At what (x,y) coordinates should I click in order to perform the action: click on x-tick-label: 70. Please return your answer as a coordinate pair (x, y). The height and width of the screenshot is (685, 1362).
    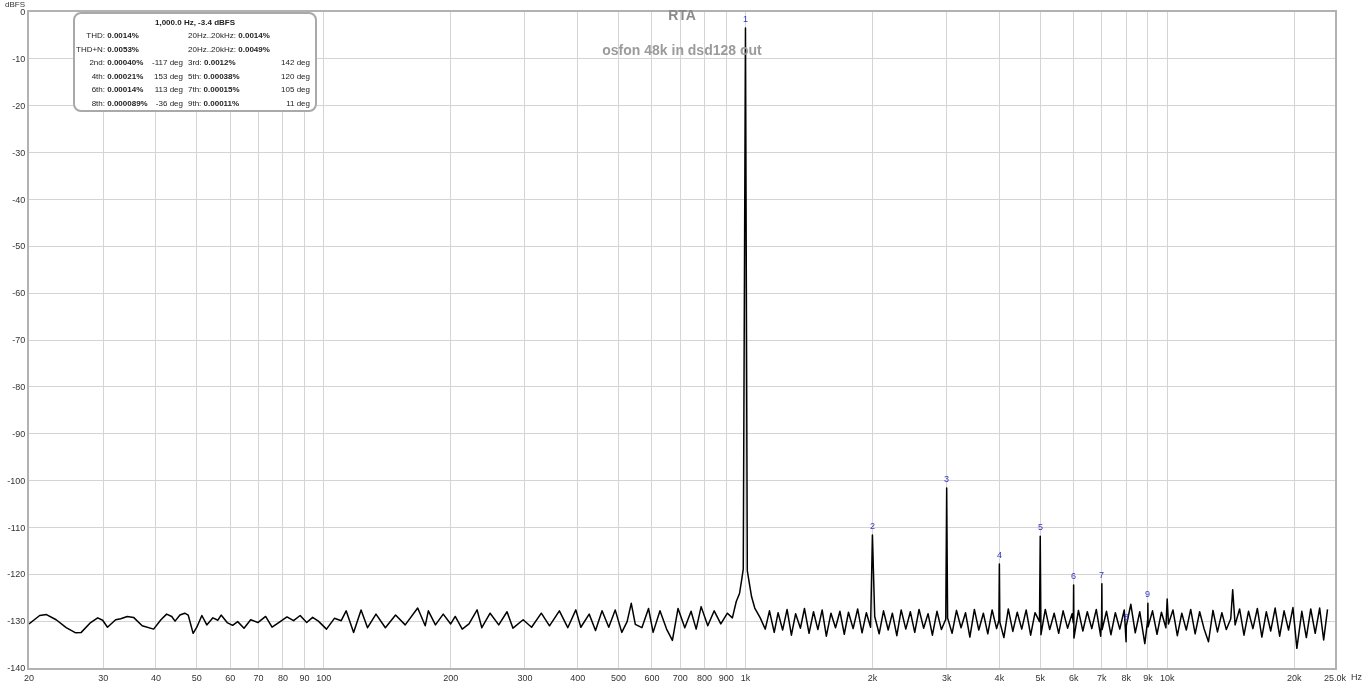
    Looking at the image, I should click on (258, 677).